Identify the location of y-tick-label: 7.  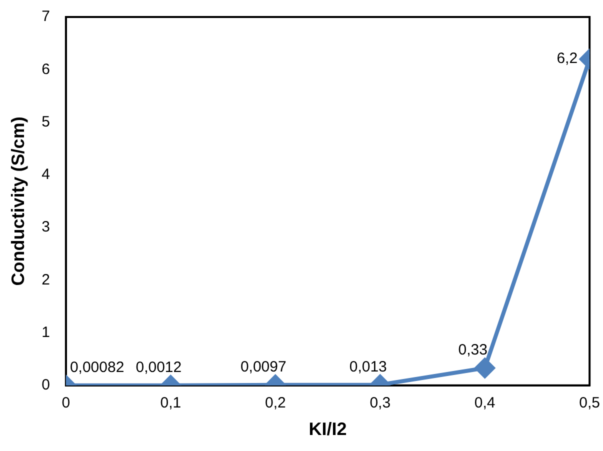
(46, 17).